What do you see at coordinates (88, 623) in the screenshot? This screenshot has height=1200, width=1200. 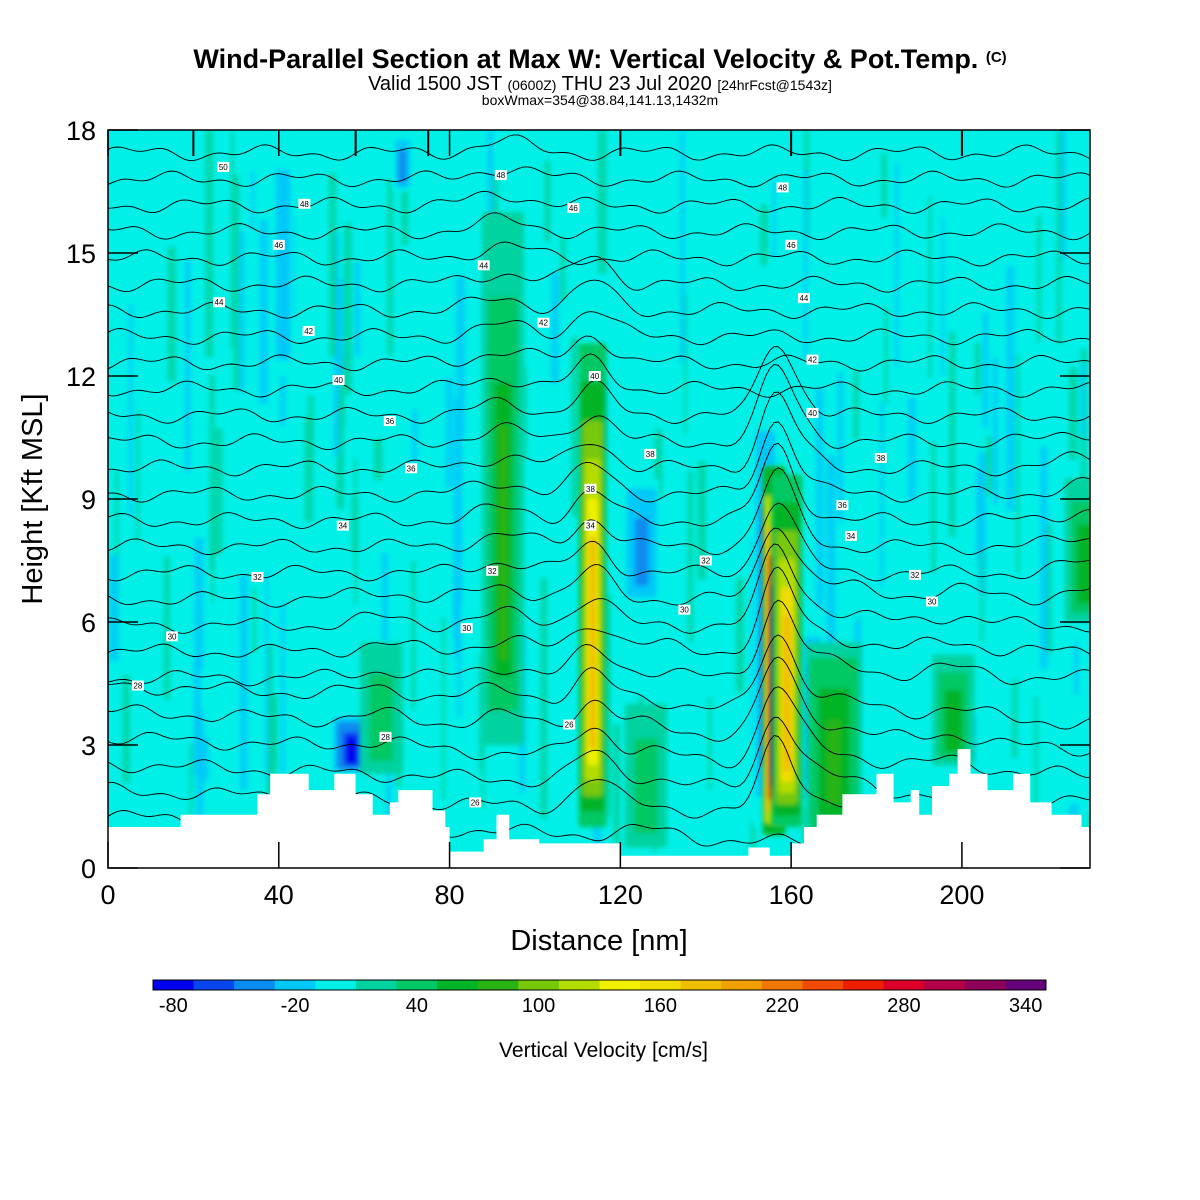 I see `y-tick-label: 6` at bounding box center [88, 623].